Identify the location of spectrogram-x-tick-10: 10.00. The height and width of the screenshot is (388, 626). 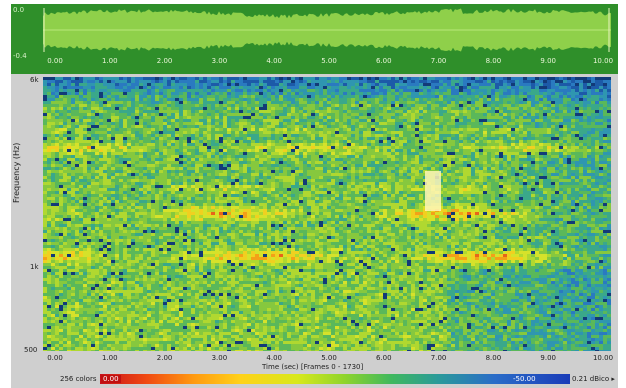
(603, 358).